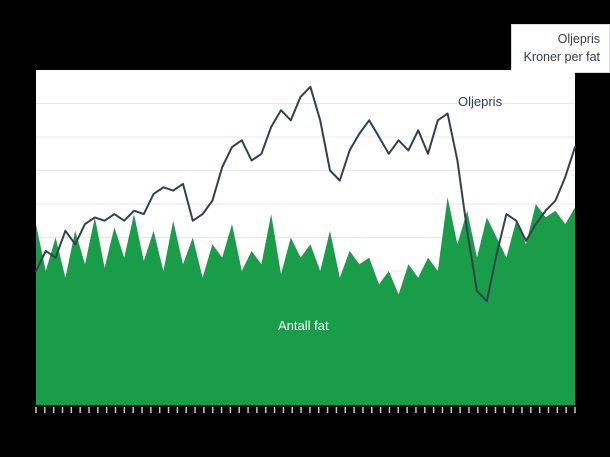  Describe the element at coordinates (560, 49) in the screenshot. I see `legend: Oljepris Kroner per fat` at that location.